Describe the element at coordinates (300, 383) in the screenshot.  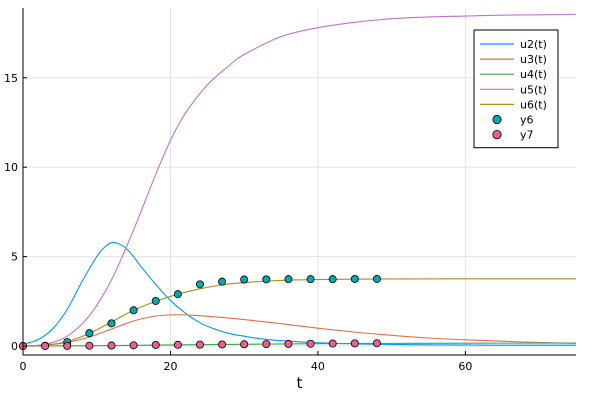
I see `x-axis-label: t` at that location.